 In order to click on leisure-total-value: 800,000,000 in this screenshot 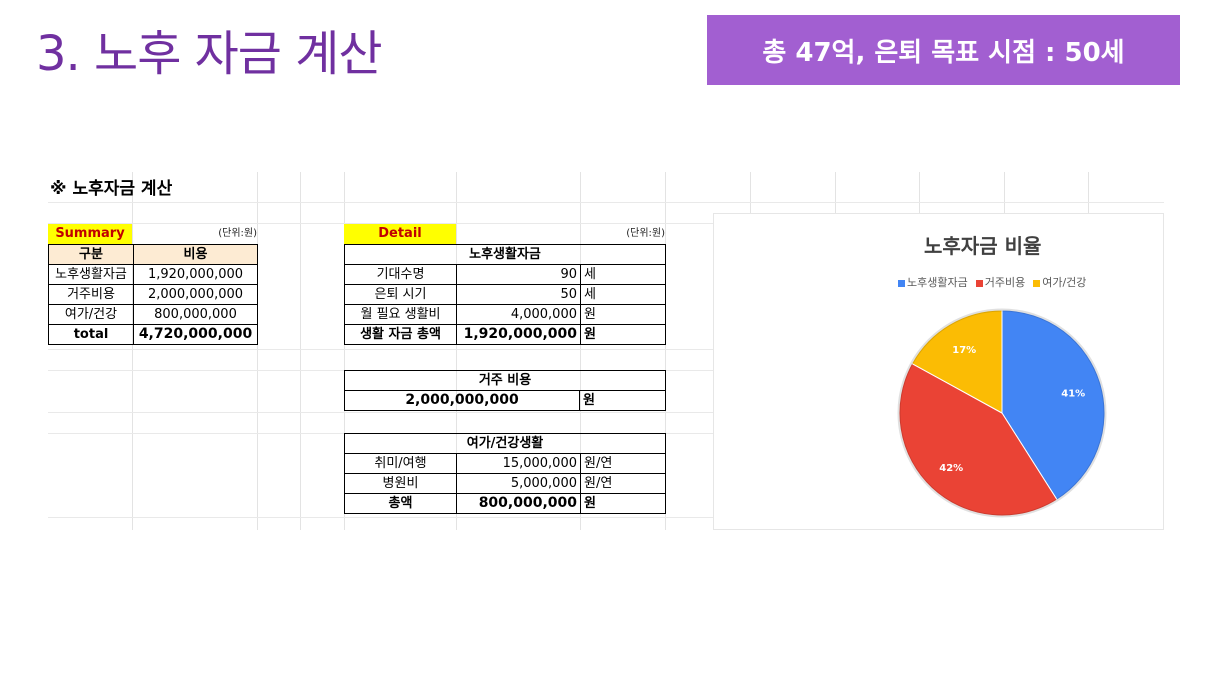, I will do `click(518, 503)`.